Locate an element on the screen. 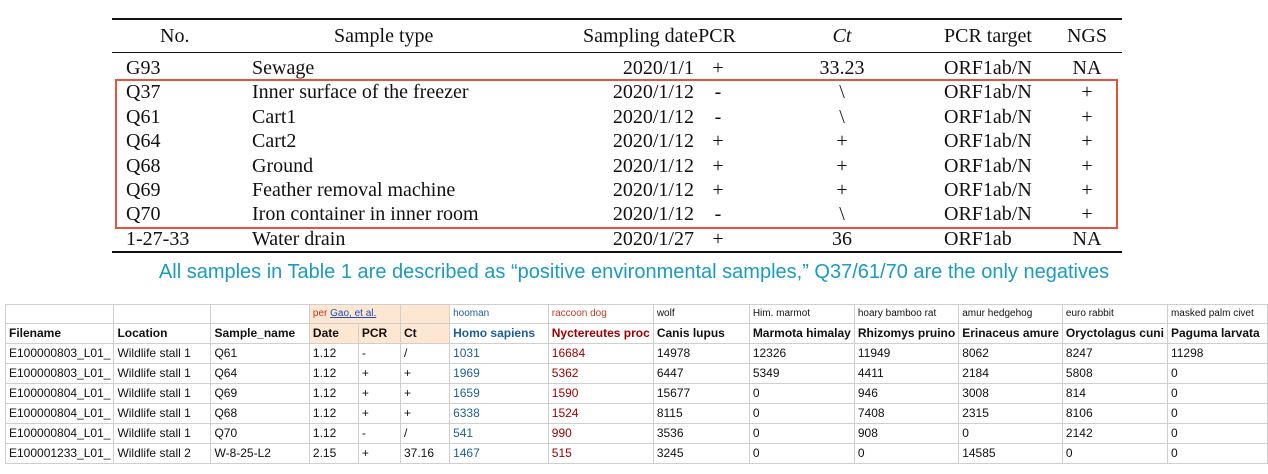 The image size is (1268, 474). table-cell: 1590 is located at coordinates (600, 393).